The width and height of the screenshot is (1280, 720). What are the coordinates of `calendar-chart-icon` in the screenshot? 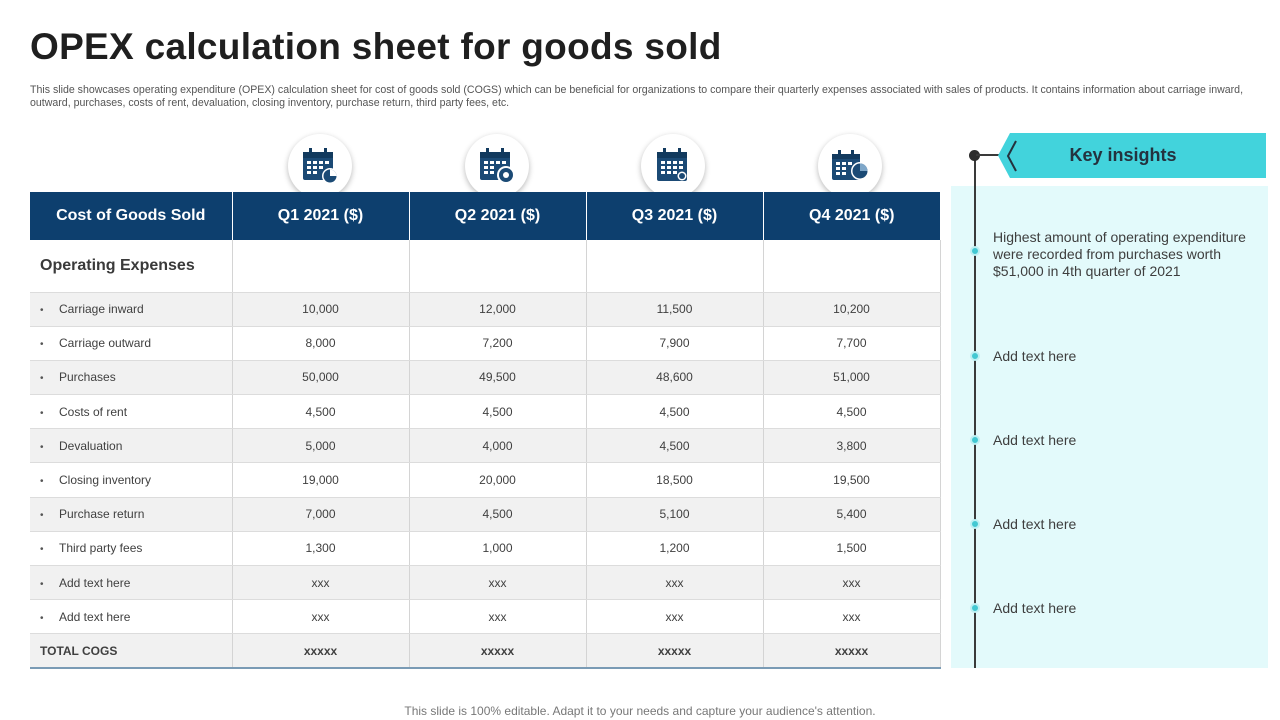 It's located at (850, 165).